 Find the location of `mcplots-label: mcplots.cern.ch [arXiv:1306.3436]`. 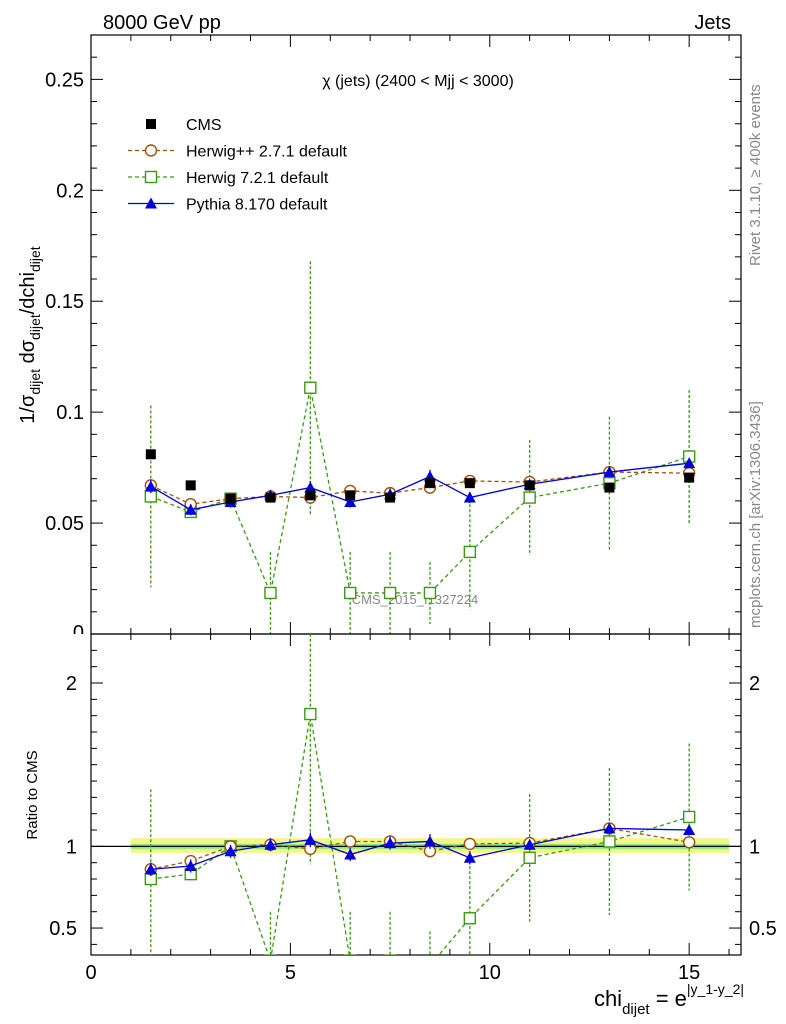

mcplots-label: mcplots.cern.ch [arXiv:1306.3436] is located at coordinates (755, 514).